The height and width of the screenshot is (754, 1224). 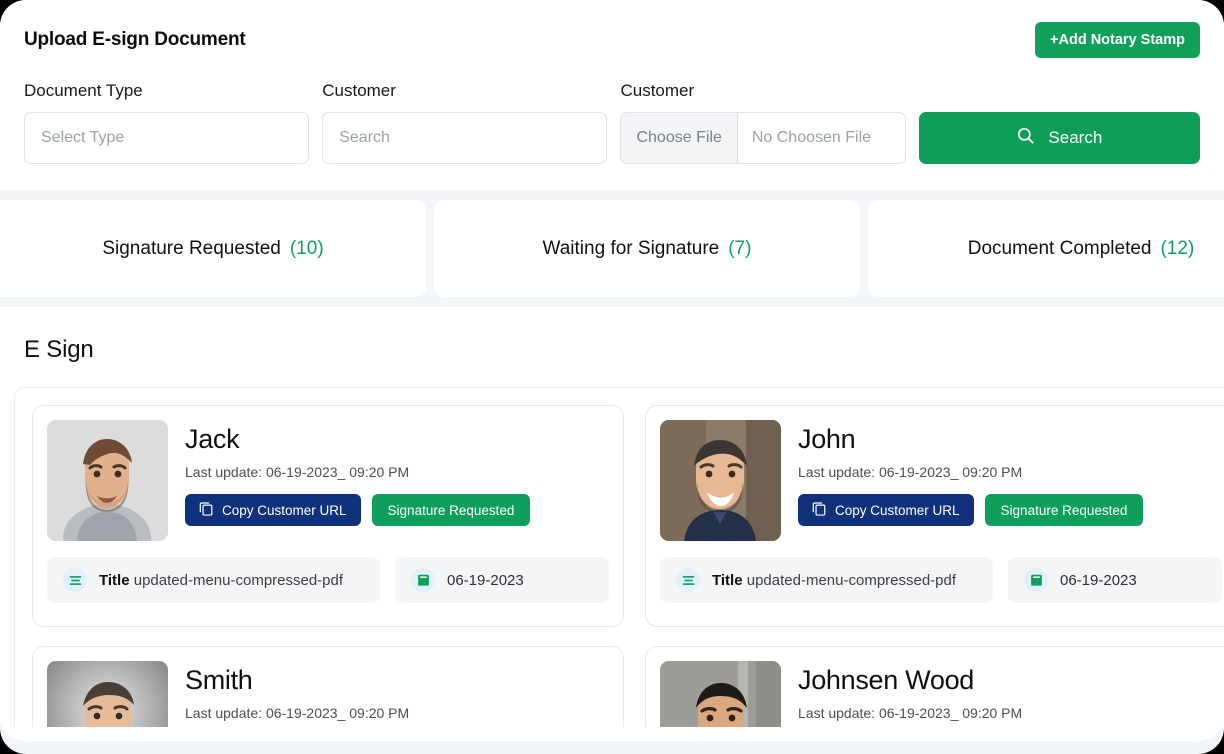 What do you see at coordinates (167, 138) in the screenshot?
I see `document-type-input` at bounding box center [167, 138].